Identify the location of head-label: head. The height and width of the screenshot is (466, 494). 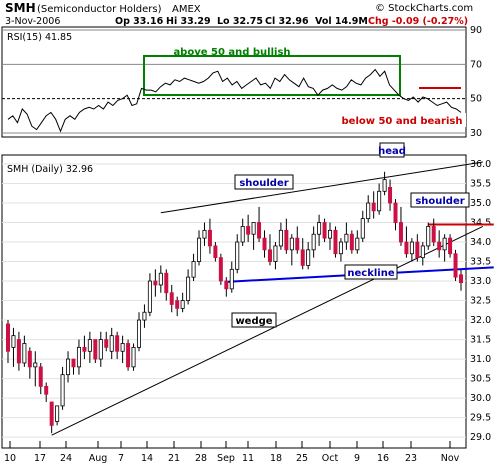
(392, 151).